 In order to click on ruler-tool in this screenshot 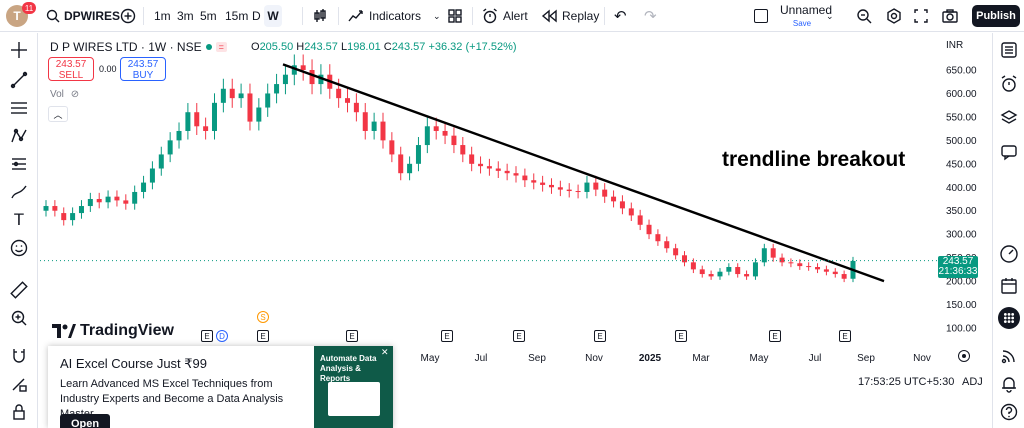, I will do `click(19, 290)`.